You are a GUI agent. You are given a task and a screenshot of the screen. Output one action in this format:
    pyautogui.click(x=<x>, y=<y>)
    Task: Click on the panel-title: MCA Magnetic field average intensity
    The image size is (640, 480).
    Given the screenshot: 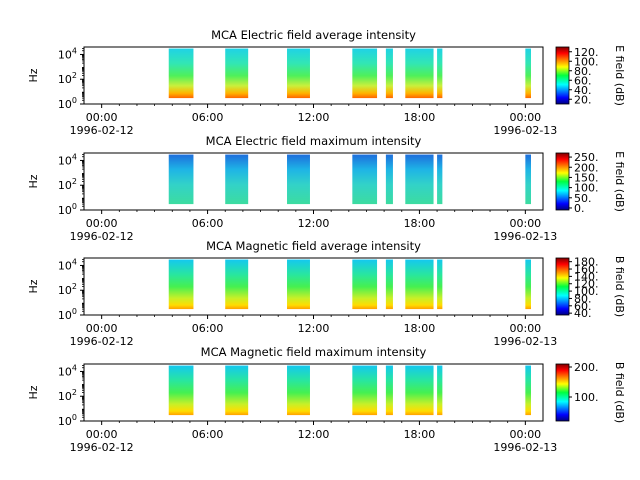 What is the action you would take?
    pyautogui.click(x=313, y=246)
    